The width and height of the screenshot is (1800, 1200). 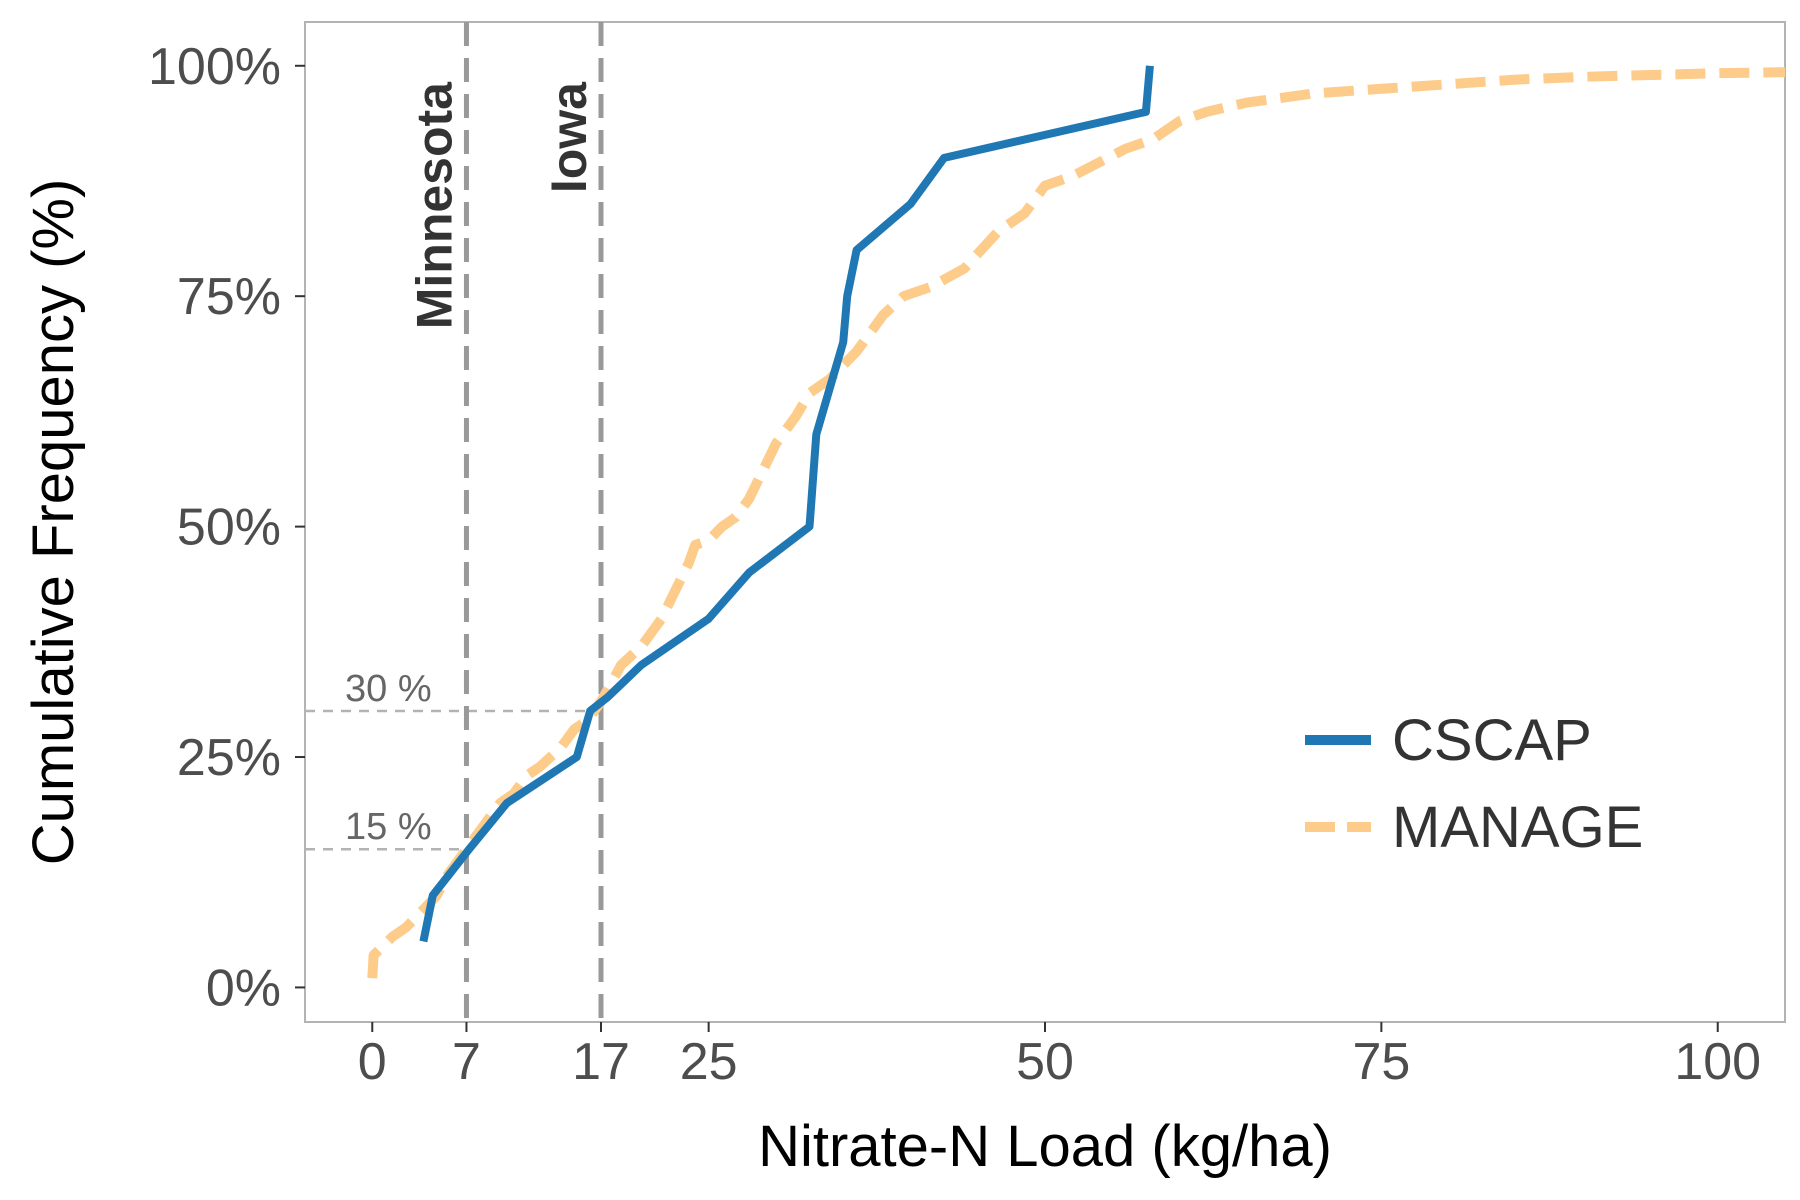 I want to click on x-tick-label: 50, so click(x=1045, y=1062).